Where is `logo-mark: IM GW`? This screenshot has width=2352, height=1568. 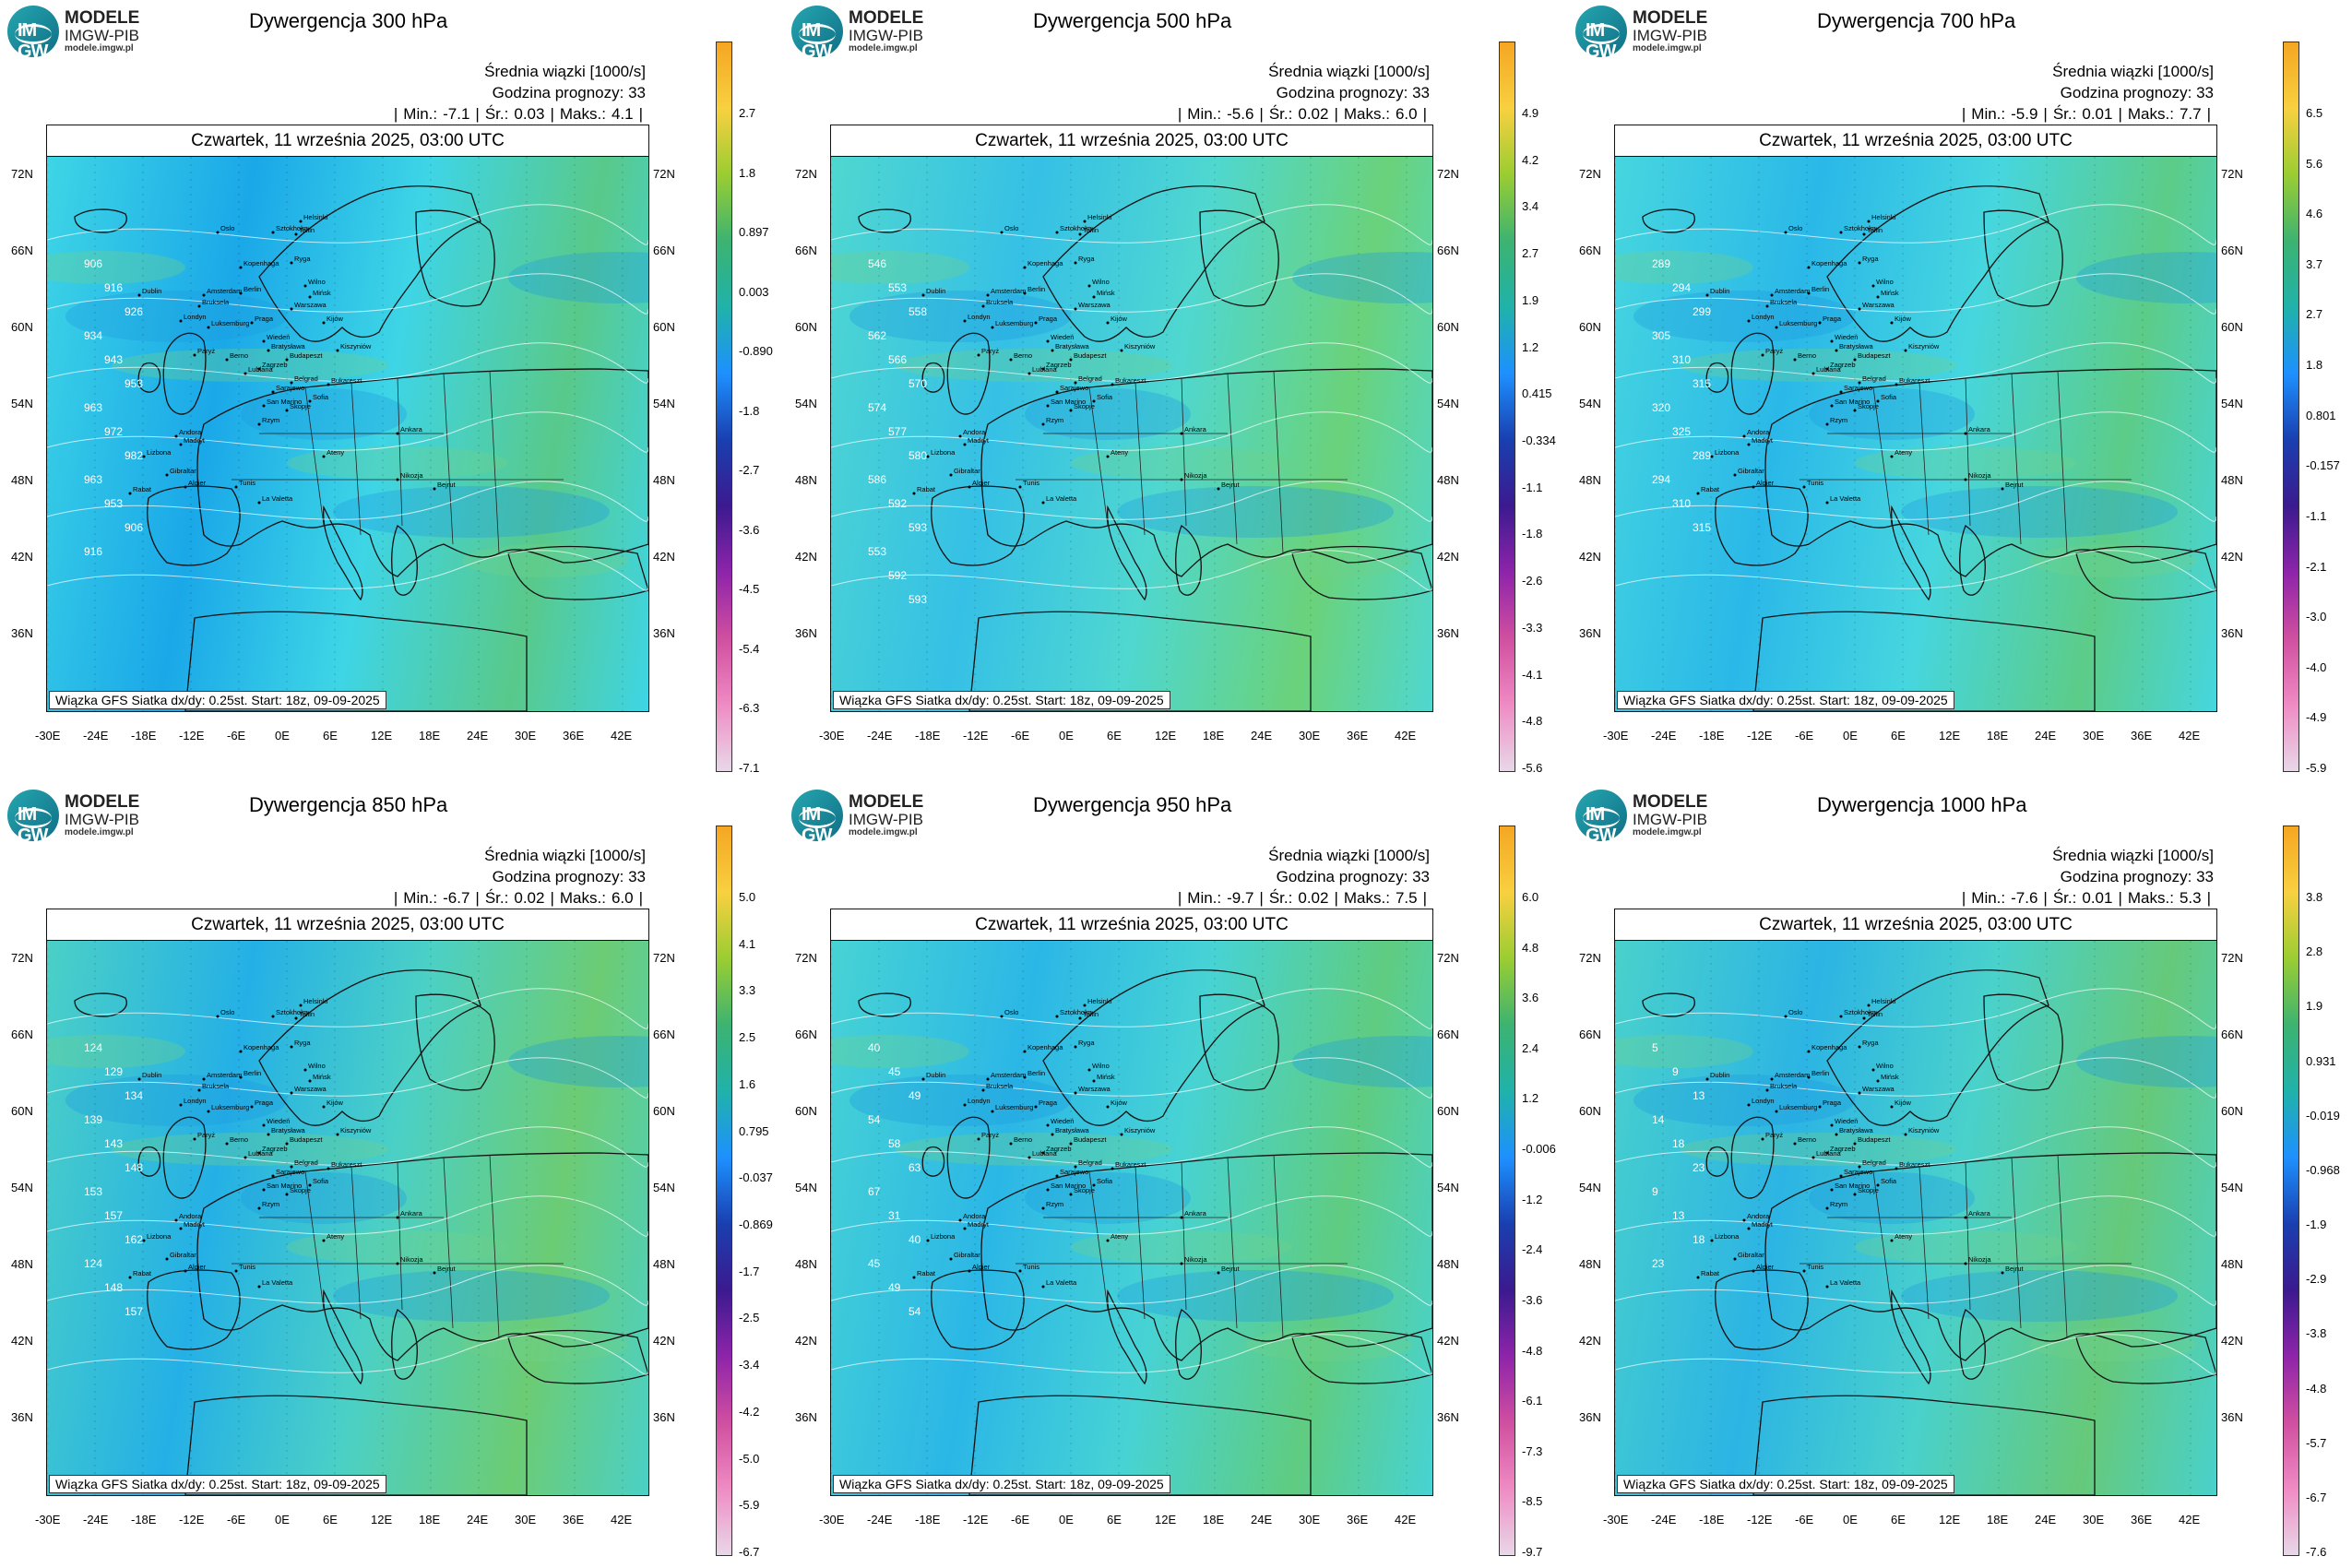
logo-mark: IM GW is located at coordinates (1601, 41).